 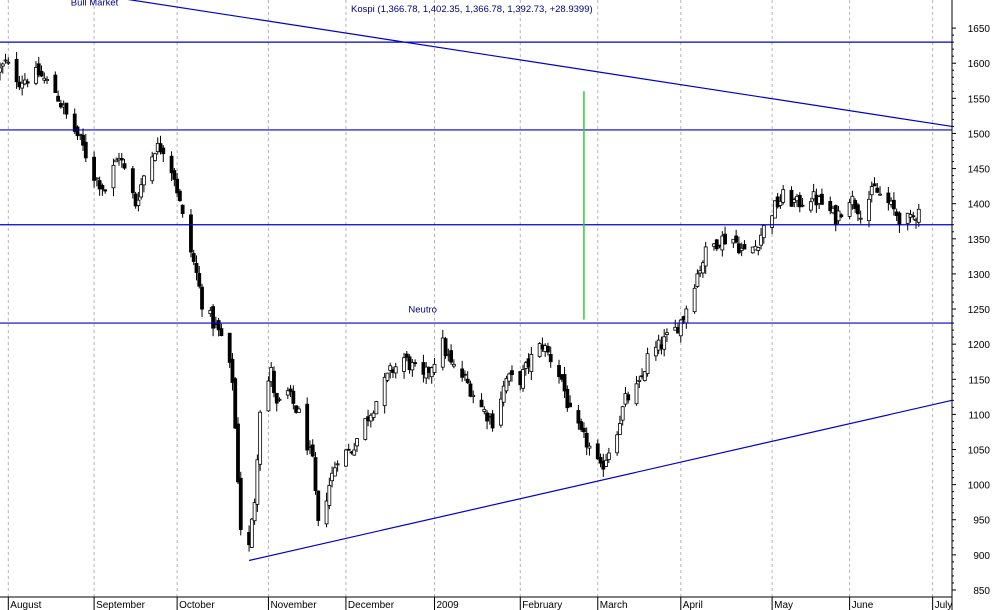 What do you see at coordinates (979, 240) in the screenshot?
I see `y-tick-label: 1350` at bounding box center [979, 240].